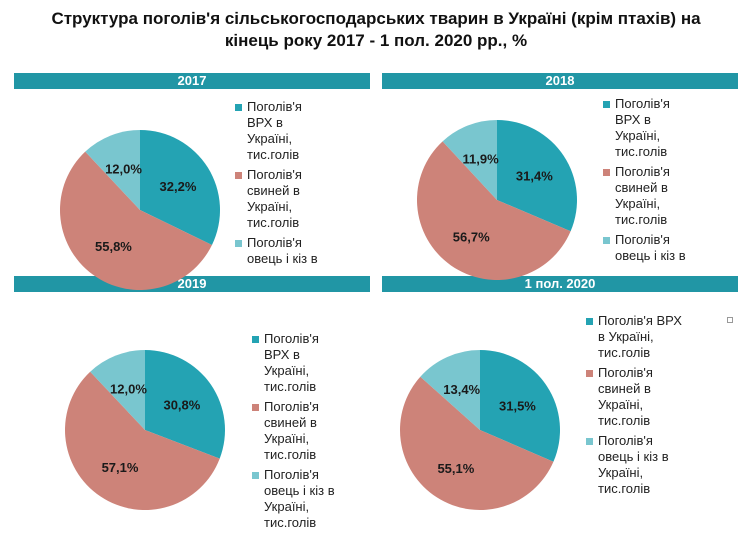 Image resolution: width=752 pixels, height=556 pixels. I want to click on data-label-pigs: 56,7%, so click(471, 237).